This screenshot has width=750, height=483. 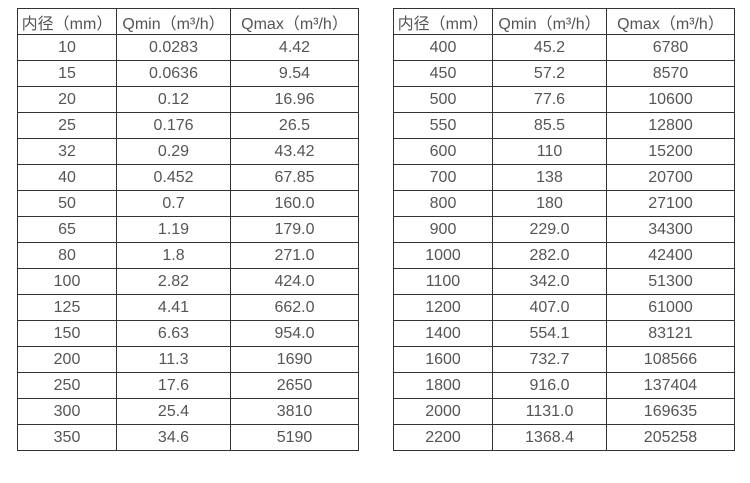 What do you see at coordinates (188, 411) in the screenshot?
I see `table-row: 300 25.4 3810` at bounding box center [188, 411].